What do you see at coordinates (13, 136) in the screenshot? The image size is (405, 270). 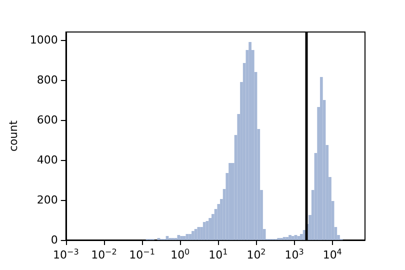 I see `y-axis-title: count` at bounding box center [13, 136].